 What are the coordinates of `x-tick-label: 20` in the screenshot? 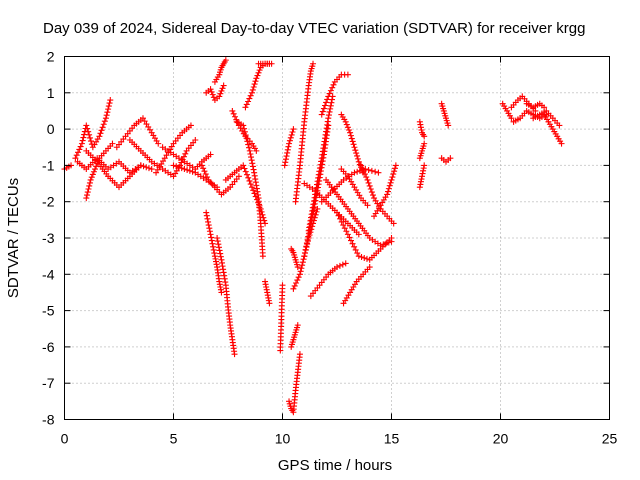 It's located at (501, 439).